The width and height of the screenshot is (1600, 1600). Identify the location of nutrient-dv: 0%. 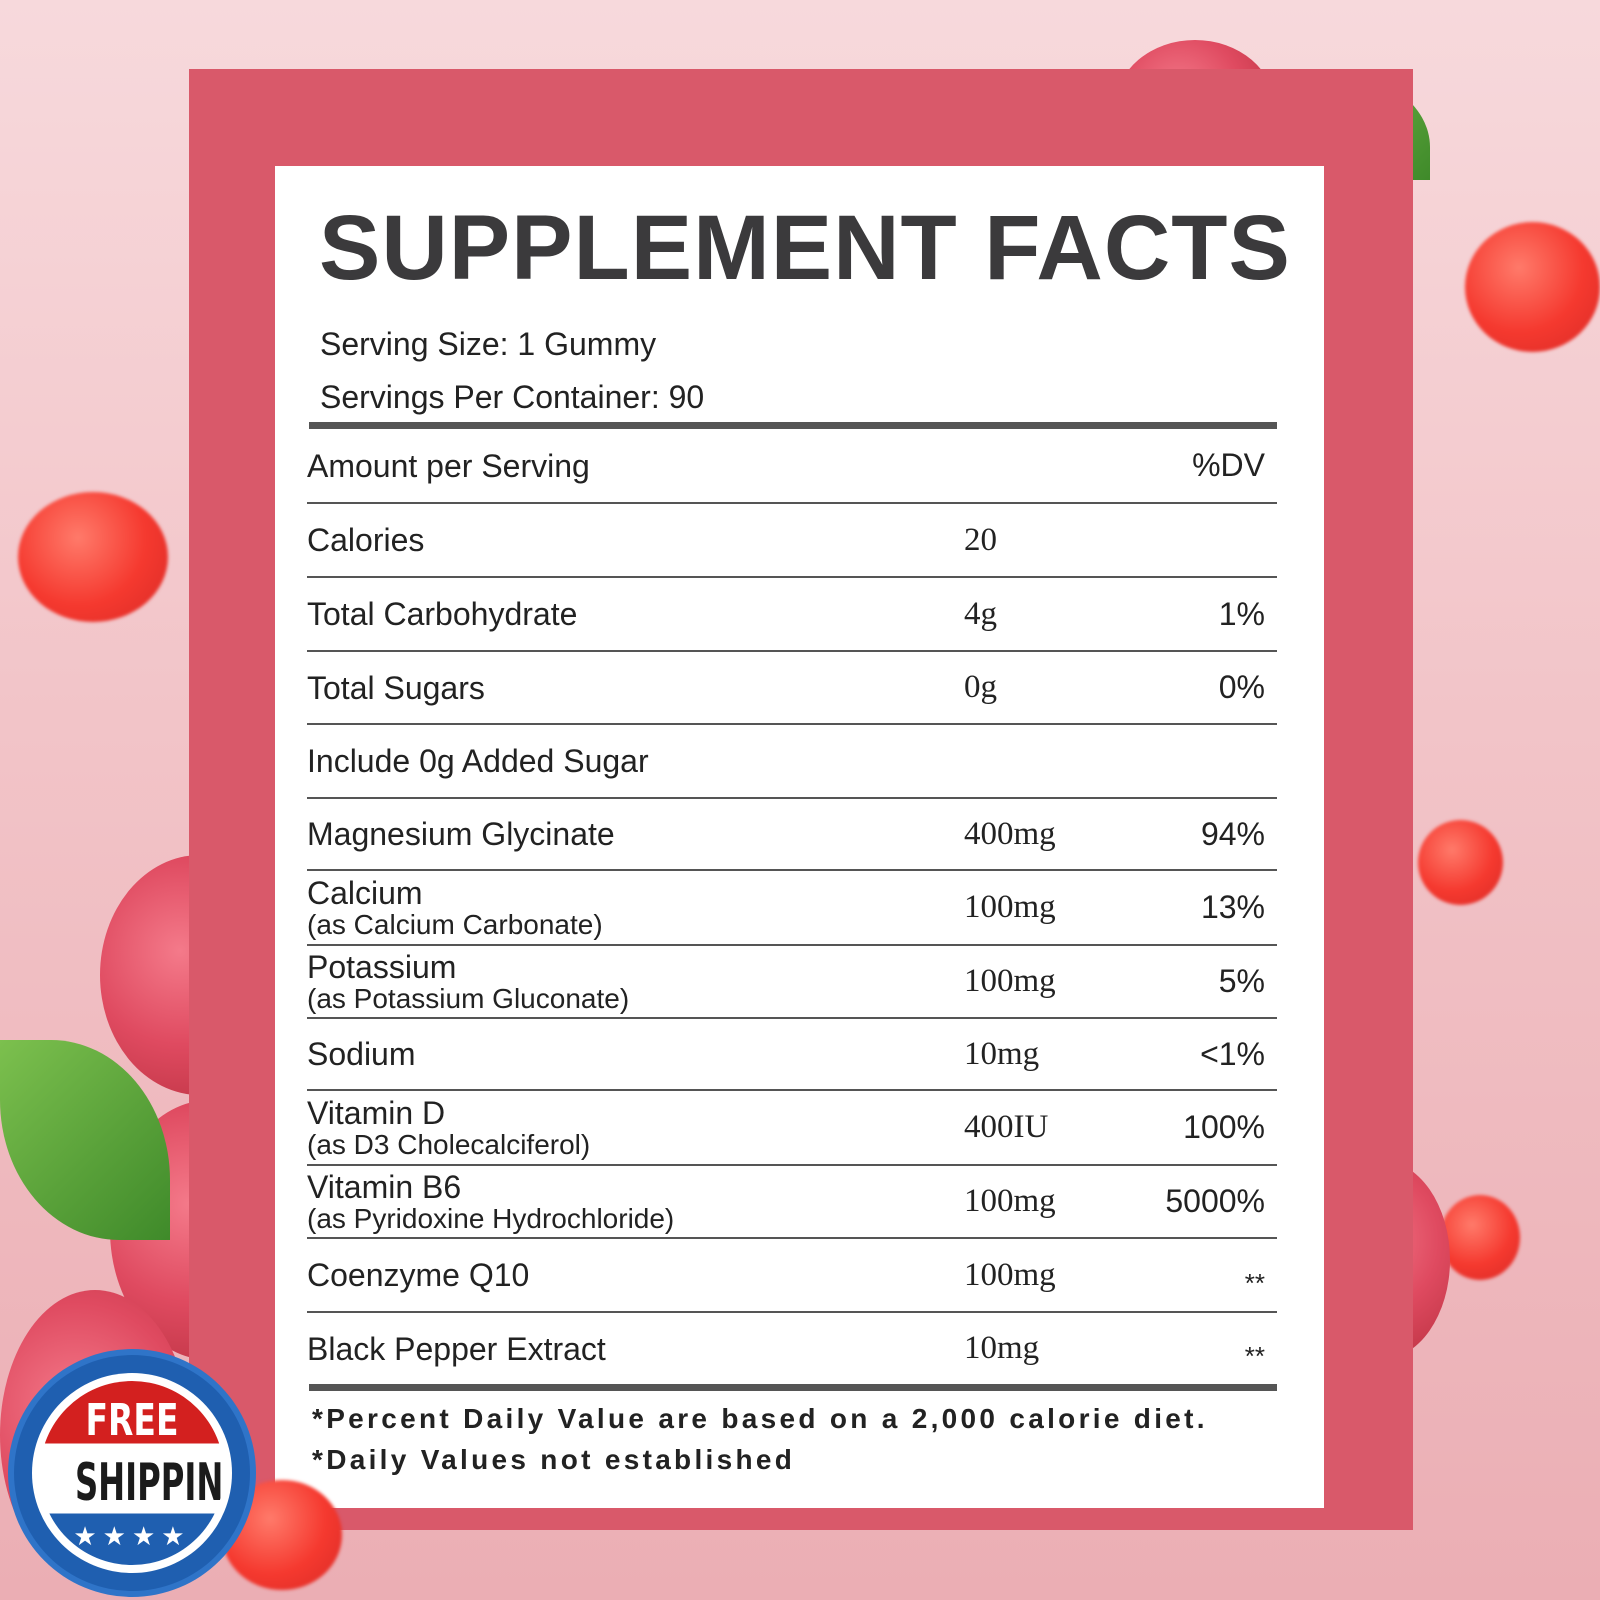
(1241, 687).